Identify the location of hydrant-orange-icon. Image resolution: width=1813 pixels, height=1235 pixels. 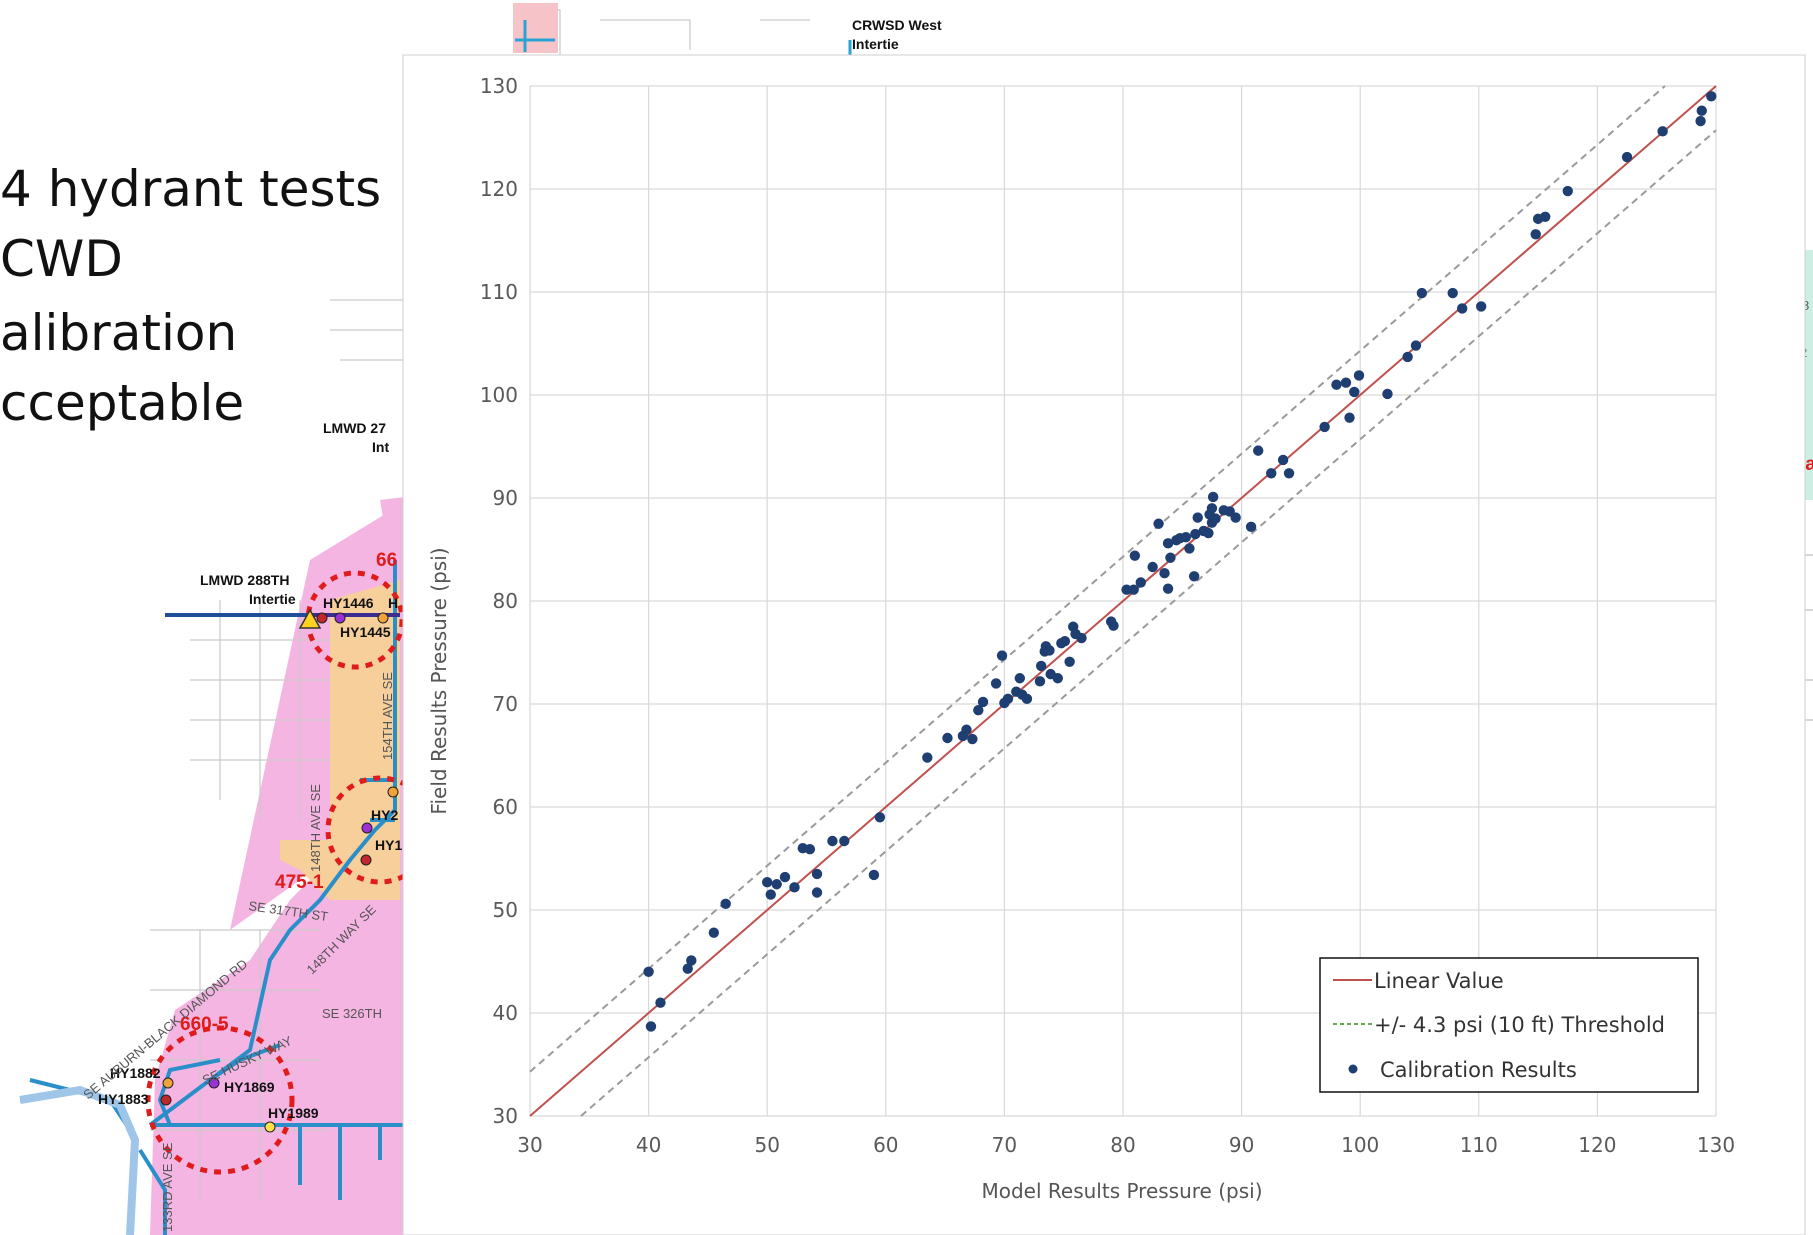
(393, 792).